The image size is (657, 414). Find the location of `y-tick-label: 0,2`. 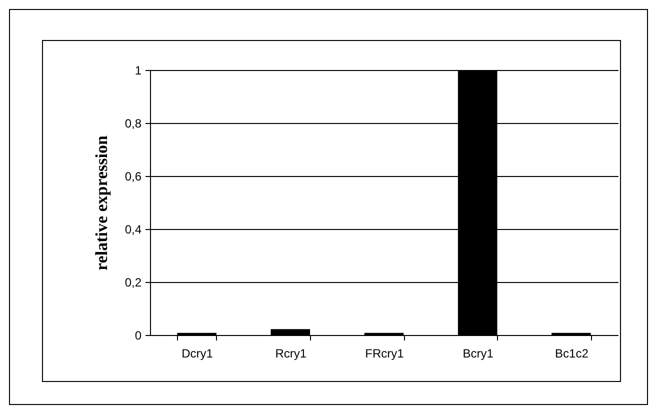

y-tick-label: 0,2 is located at coordinates (133, 283).